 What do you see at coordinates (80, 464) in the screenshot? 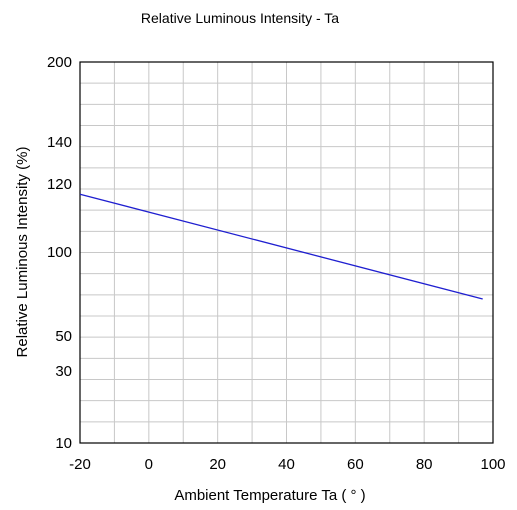
I see `x-tick-label: -20` at bounding box center [80, 464].